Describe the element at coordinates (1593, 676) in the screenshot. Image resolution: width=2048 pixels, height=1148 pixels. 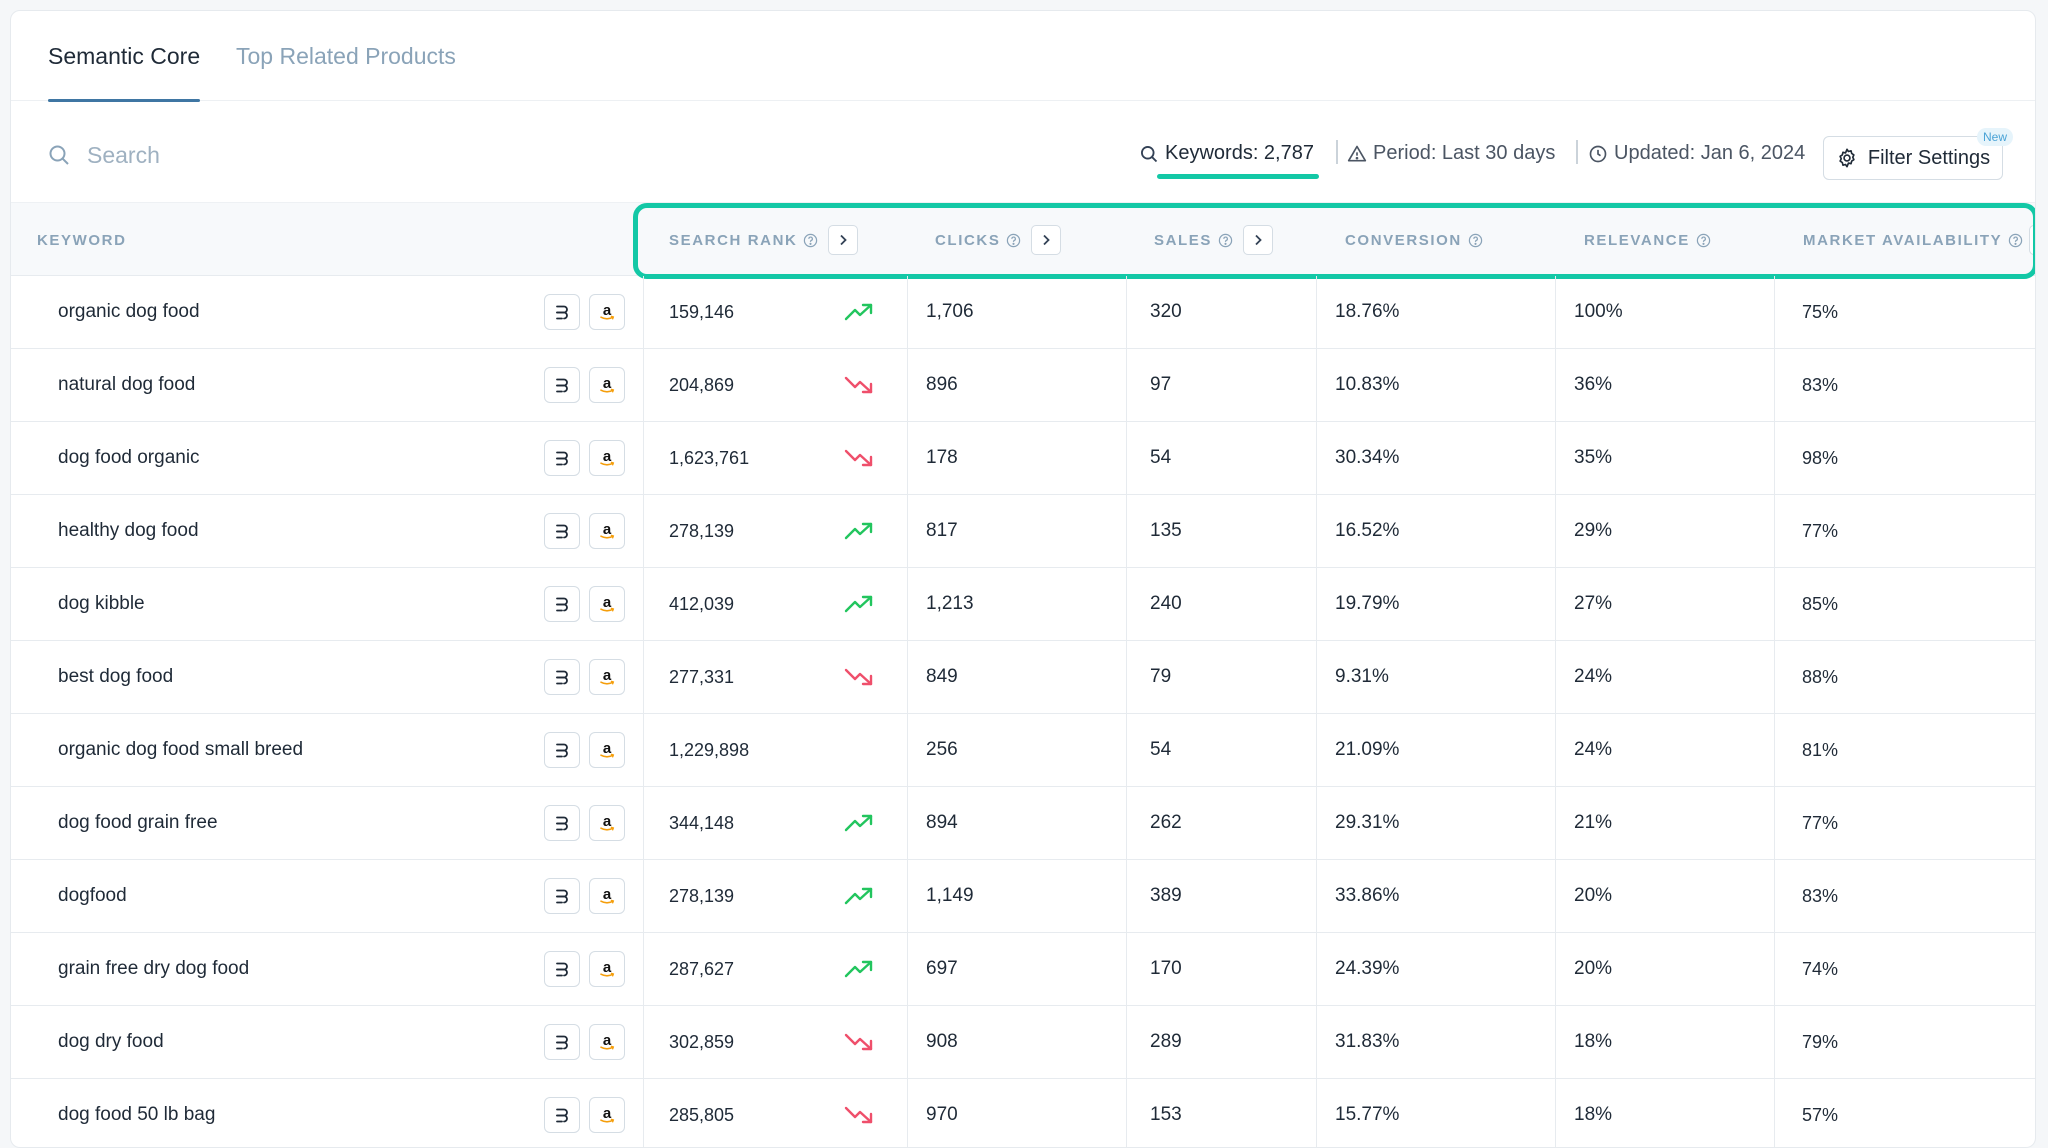
I see `relevance-cell: 24%` at that location.